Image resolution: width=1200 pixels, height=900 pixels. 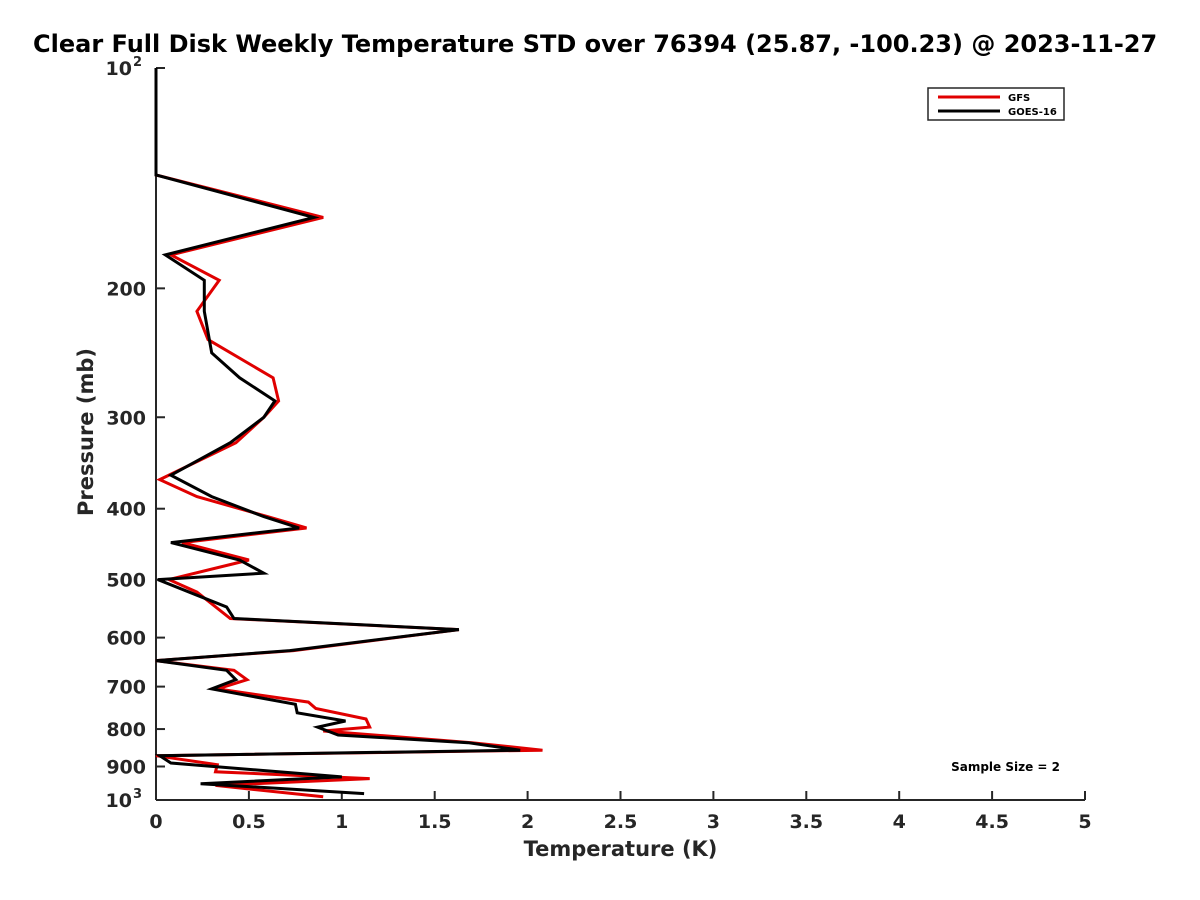 I want to click on x-tick-label: 4.5, so click(x=992, y=822).